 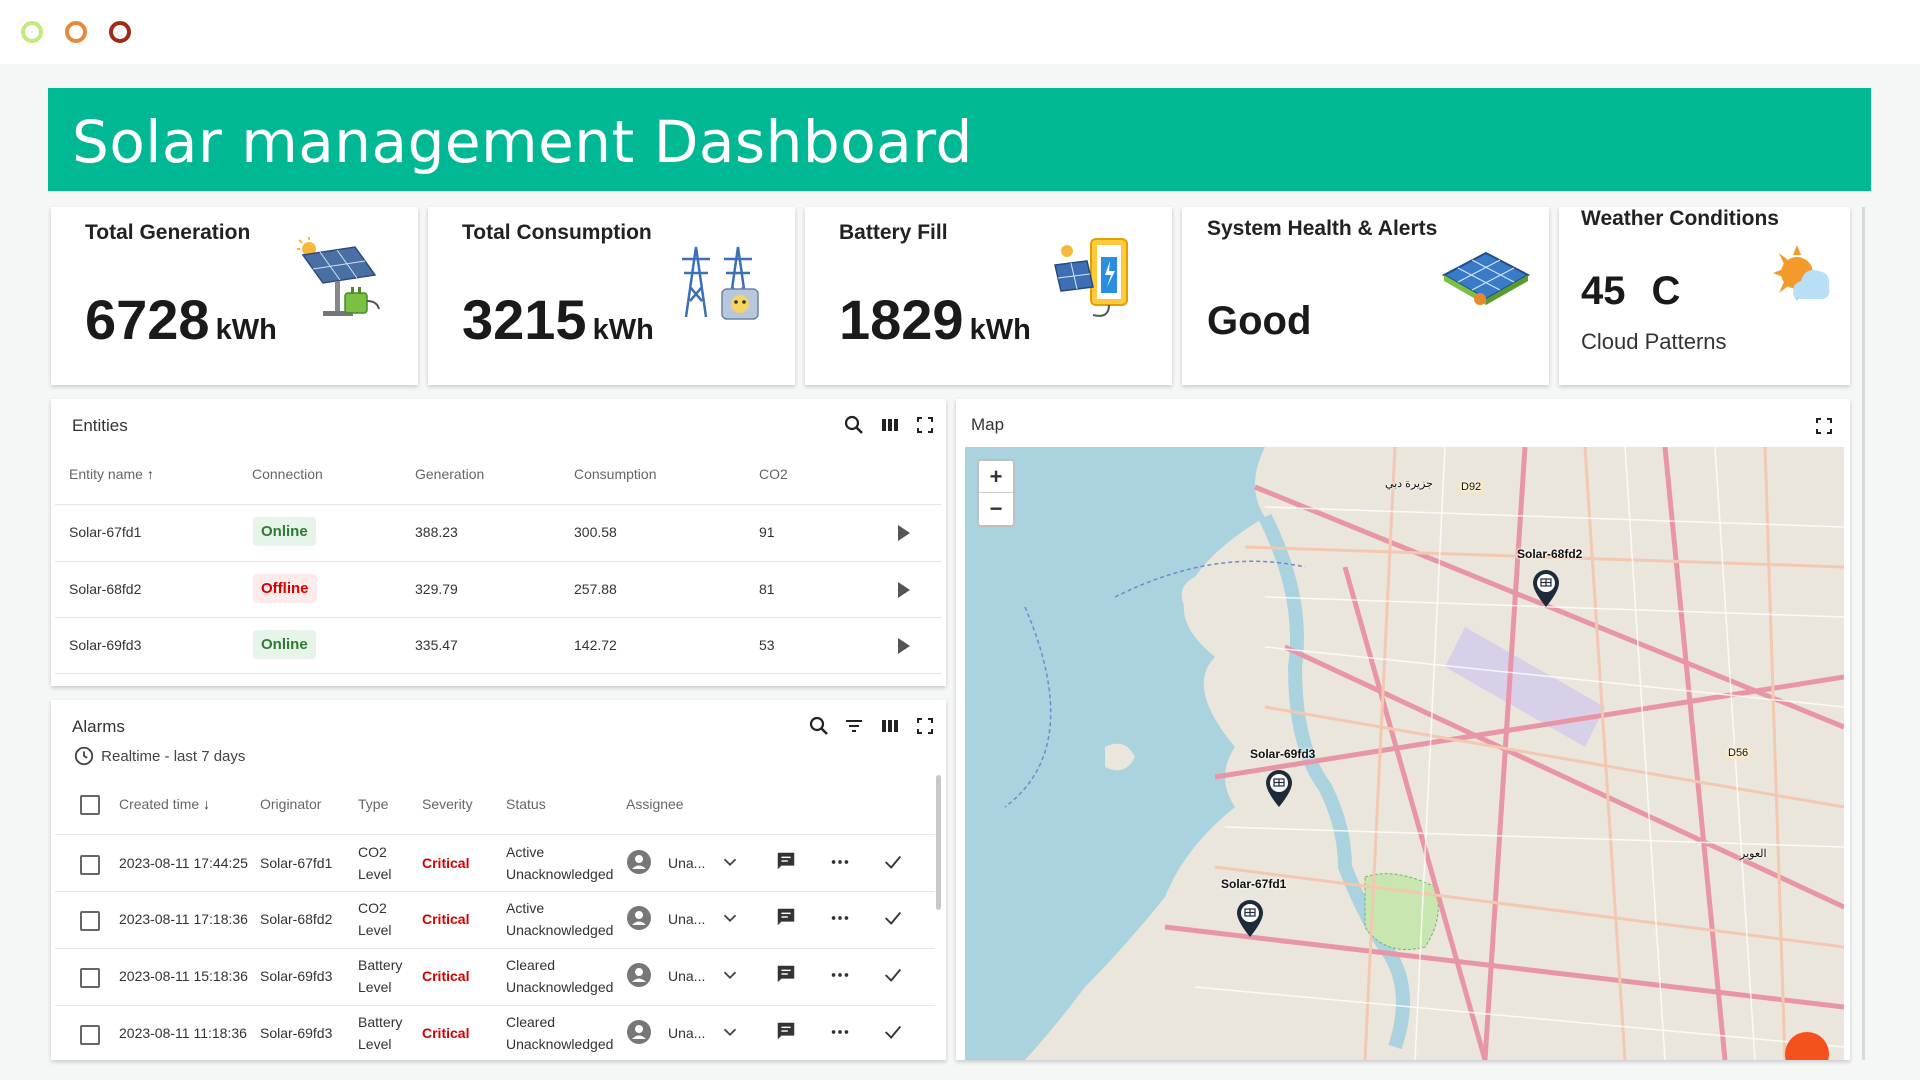 What do you see at coordinates (595, 645) in the screenshot?
I see `consumption-value: 142.72` at bounding box center [595, 645].